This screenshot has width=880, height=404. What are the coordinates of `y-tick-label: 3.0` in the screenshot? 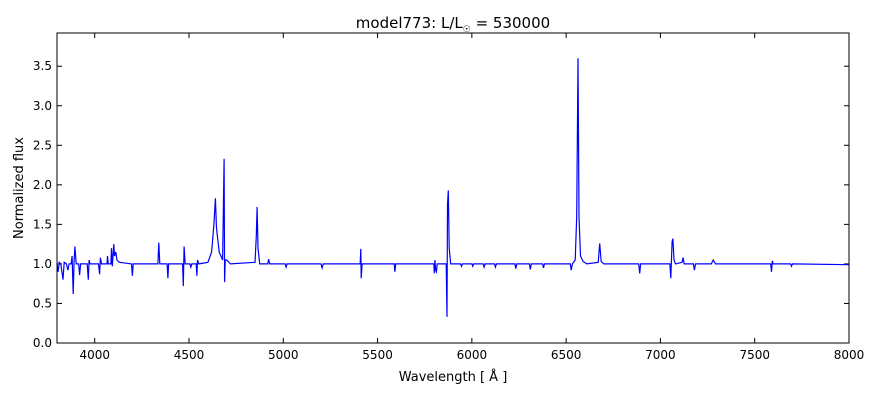 It's located at (42, 106).